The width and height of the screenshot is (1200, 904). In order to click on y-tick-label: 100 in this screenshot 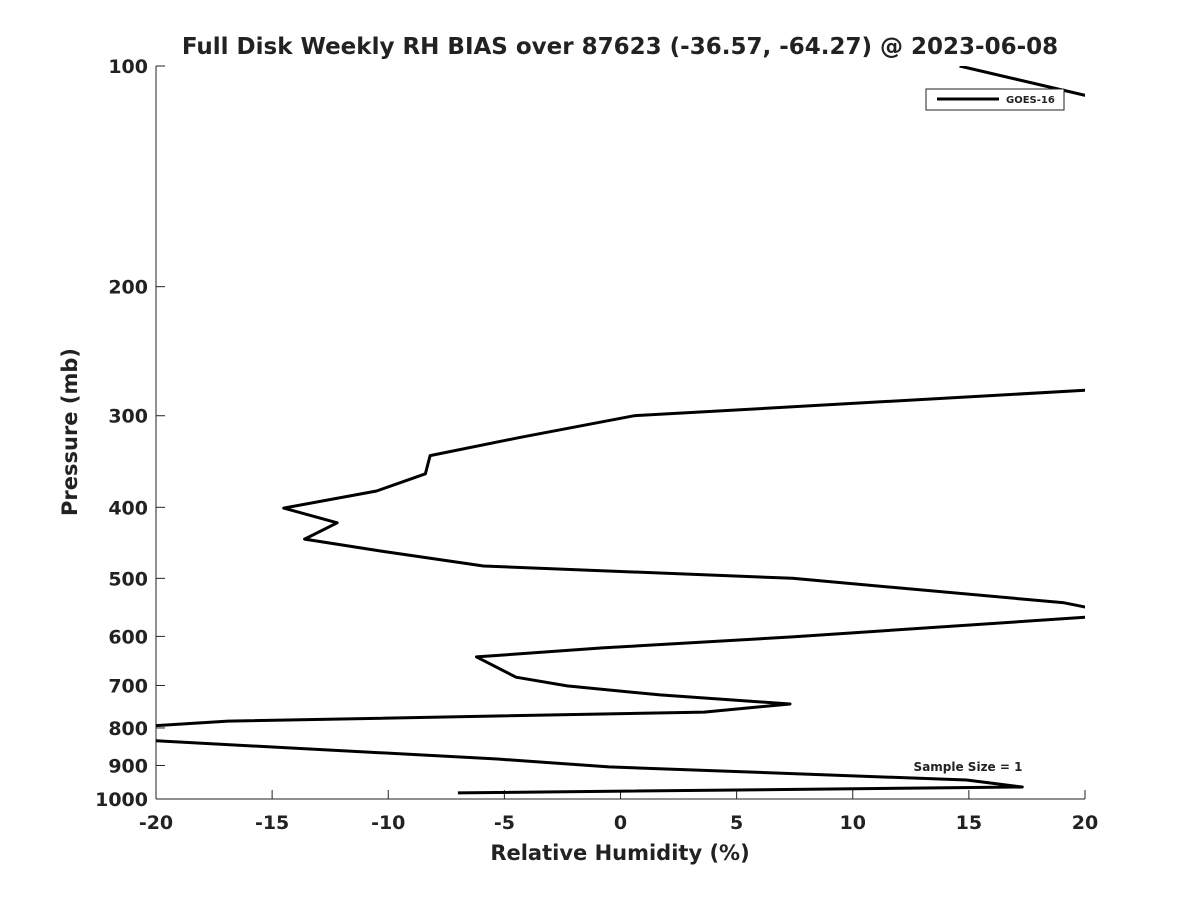, I will do `click(128, 67)`.